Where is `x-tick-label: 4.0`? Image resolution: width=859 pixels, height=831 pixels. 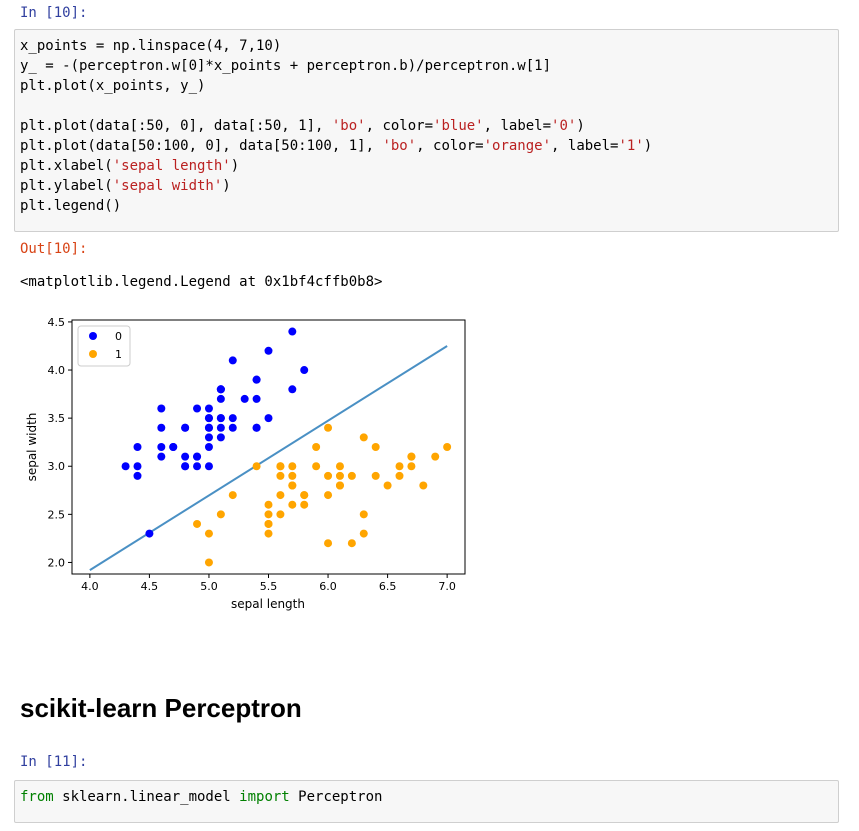
x-tick-label: 4.0 is located at coordinates (90, 586).